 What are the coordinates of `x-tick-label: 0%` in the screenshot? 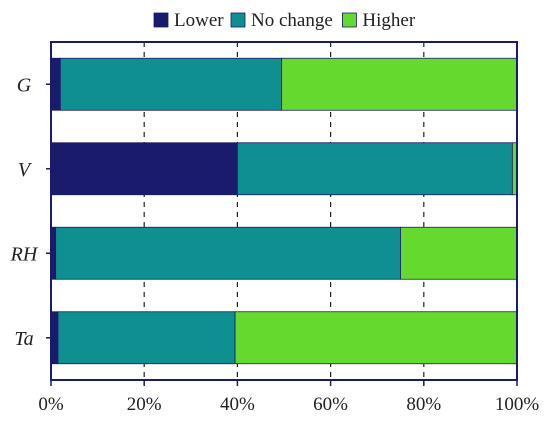 It's located at (51, 404).